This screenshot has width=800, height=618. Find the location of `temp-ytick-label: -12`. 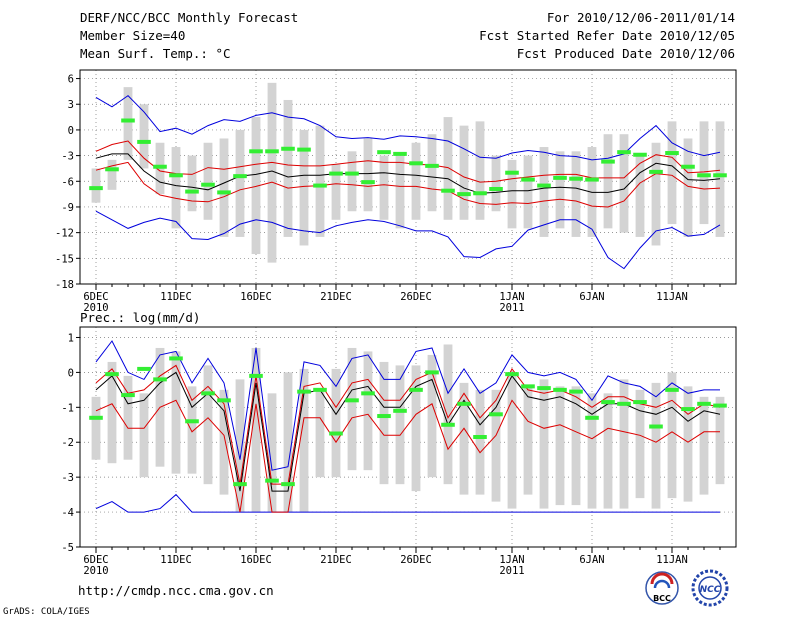

temp-ytick-label: -12 is located at coordinates (64, 234).